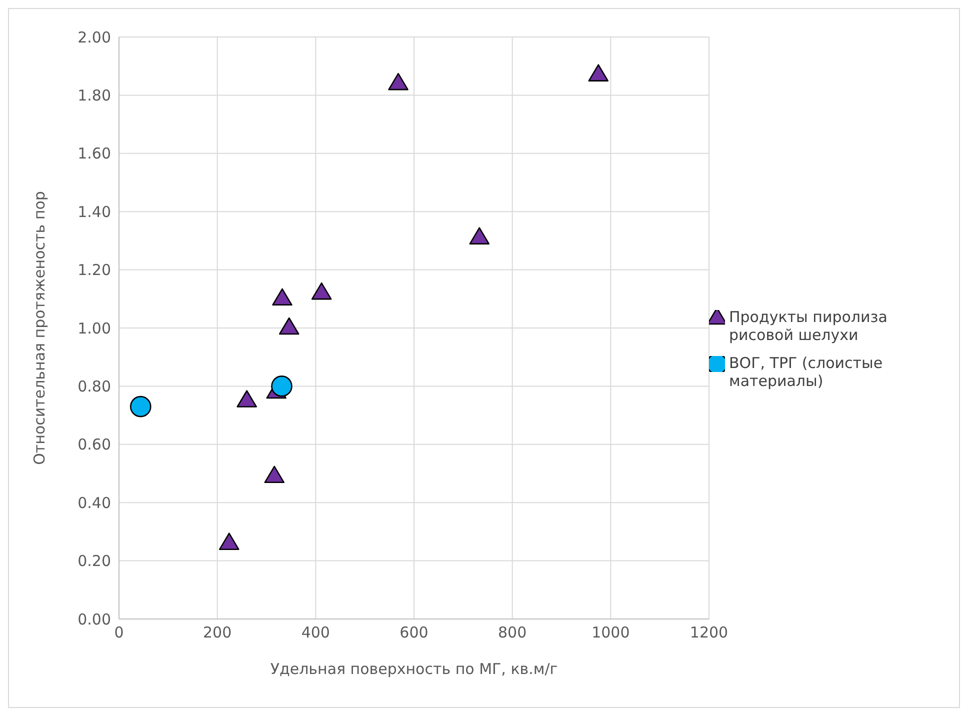  What do you see at coordinates (94, 445) in the screenshot?
I see `y-tick-label: 0.60` at bounding box center [94, 445].